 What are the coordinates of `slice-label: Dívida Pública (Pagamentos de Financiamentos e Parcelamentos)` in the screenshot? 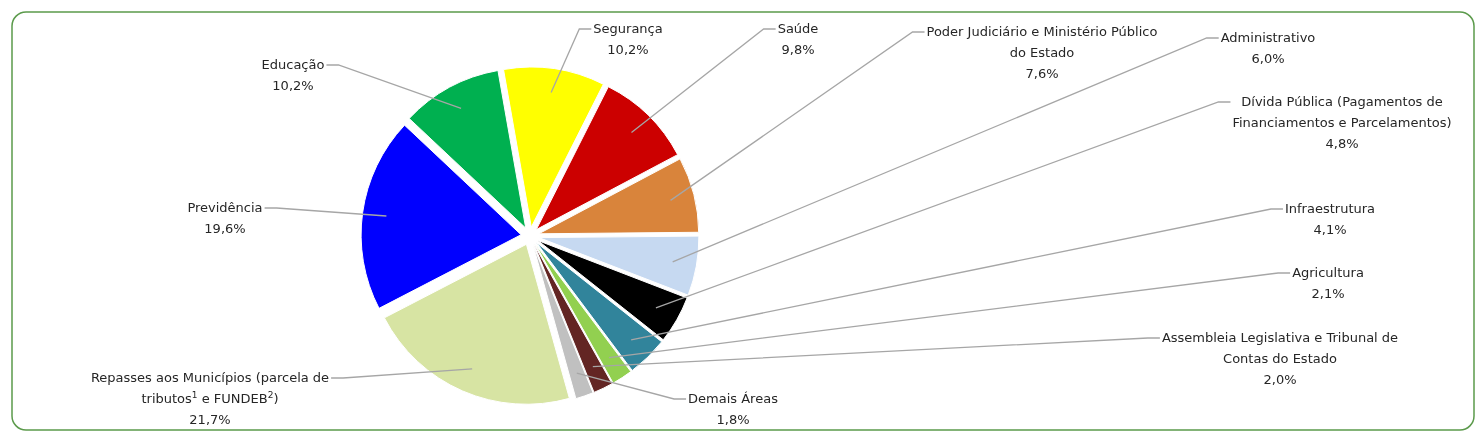 It's located at (1342, 112).